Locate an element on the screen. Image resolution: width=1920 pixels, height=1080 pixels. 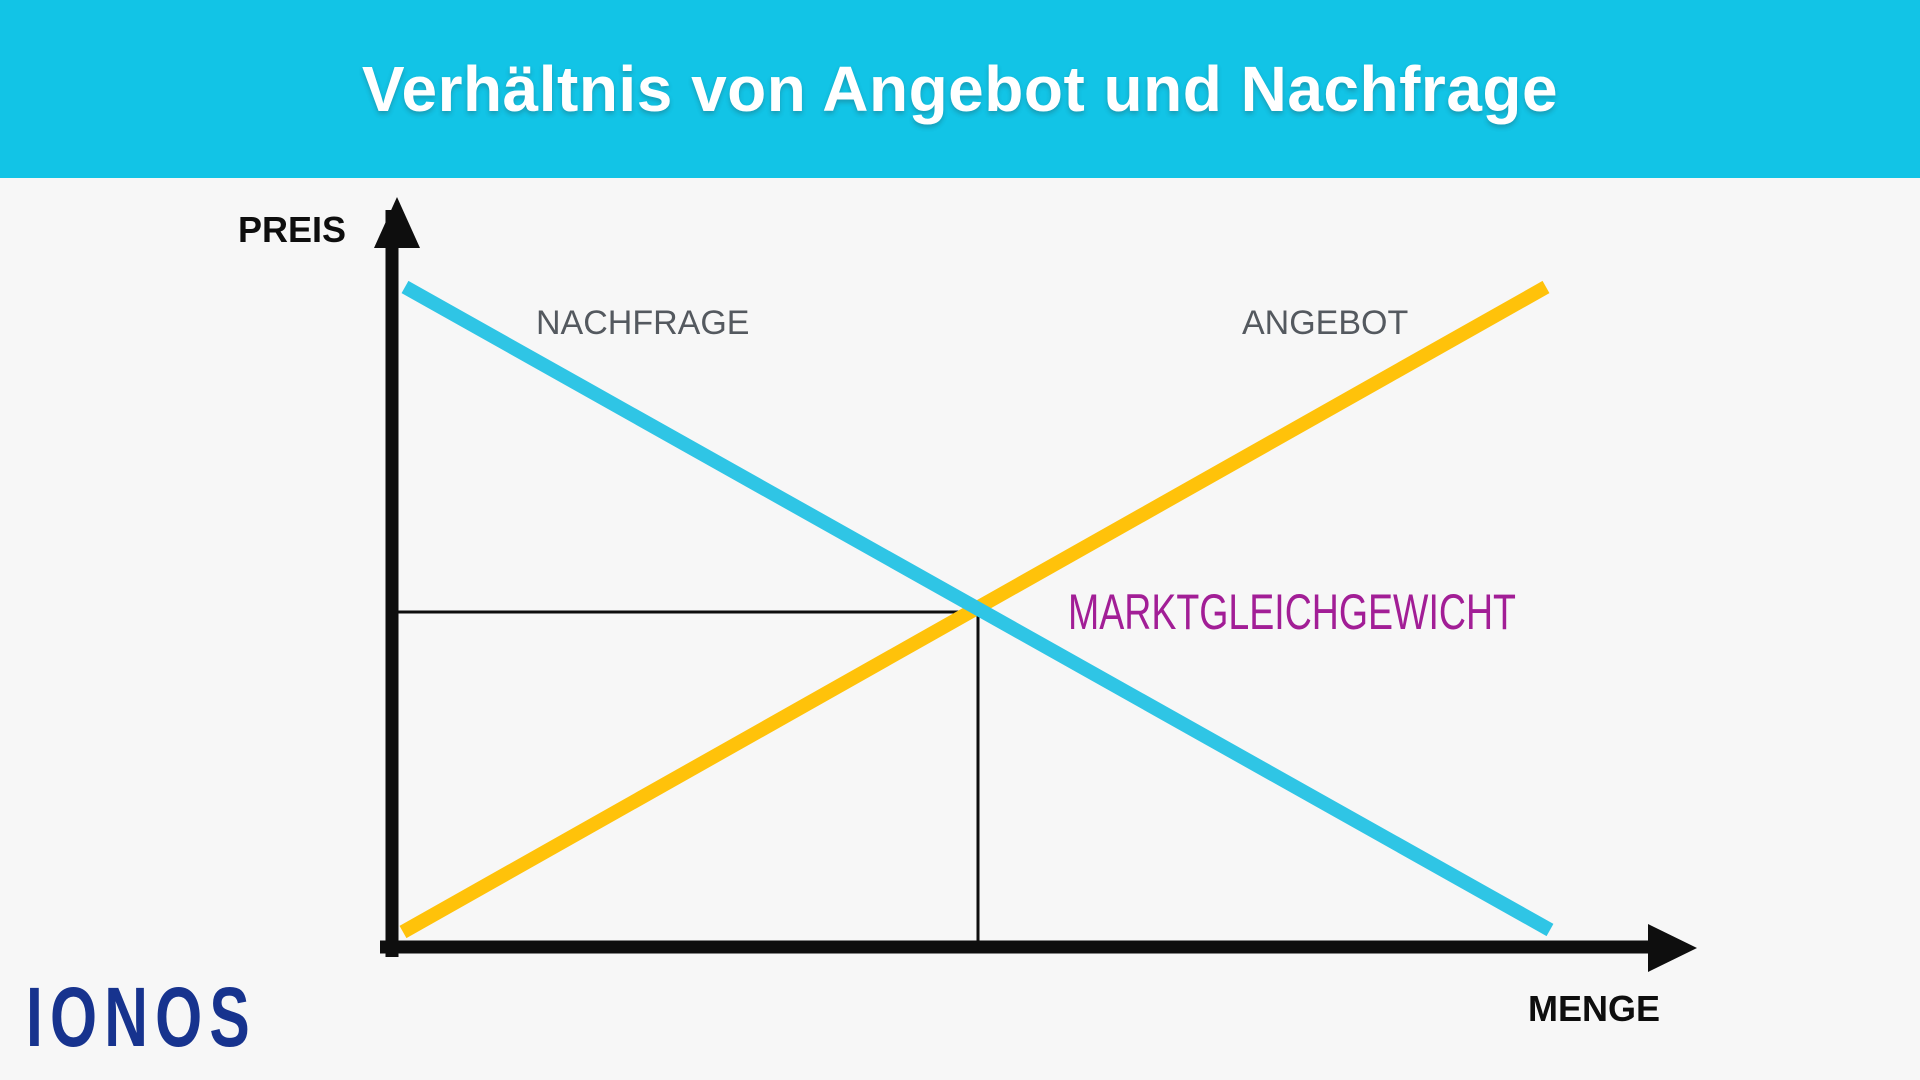
y-axis-label: PREIS is located at coordinates (292, 229).